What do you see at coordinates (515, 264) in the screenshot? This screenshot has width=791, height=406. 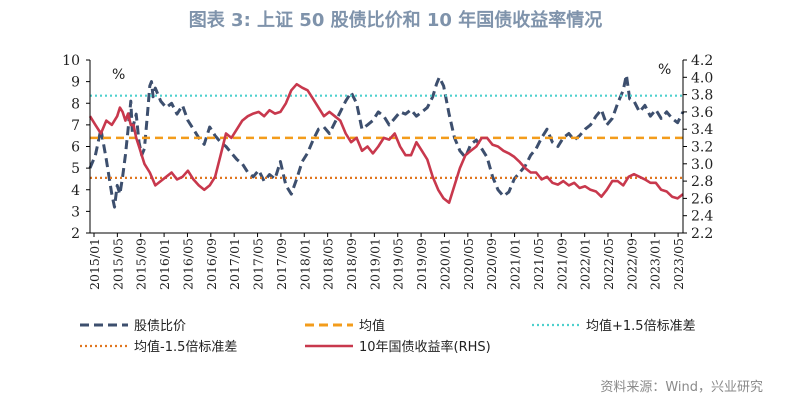 I see `x-tick-label: 2021/01` at bounding box center [515, 264].